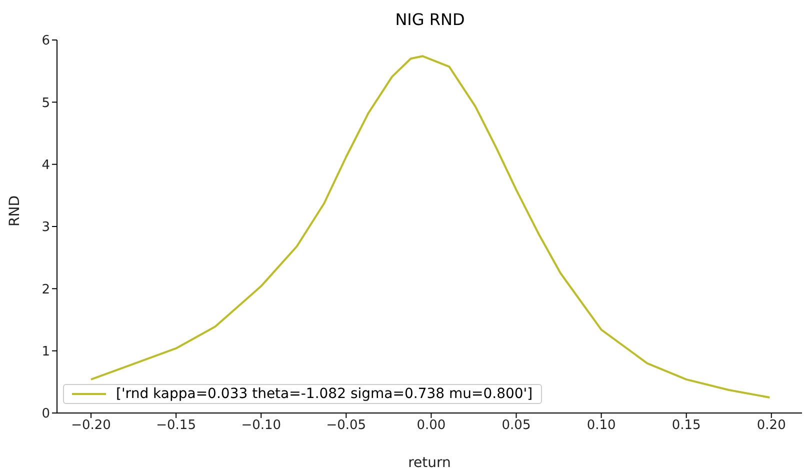 The image size is (804, 469). Describe the element at coordinates (176, 426) in the screenshot. I see `x-tick-label: −0.15` at that location.